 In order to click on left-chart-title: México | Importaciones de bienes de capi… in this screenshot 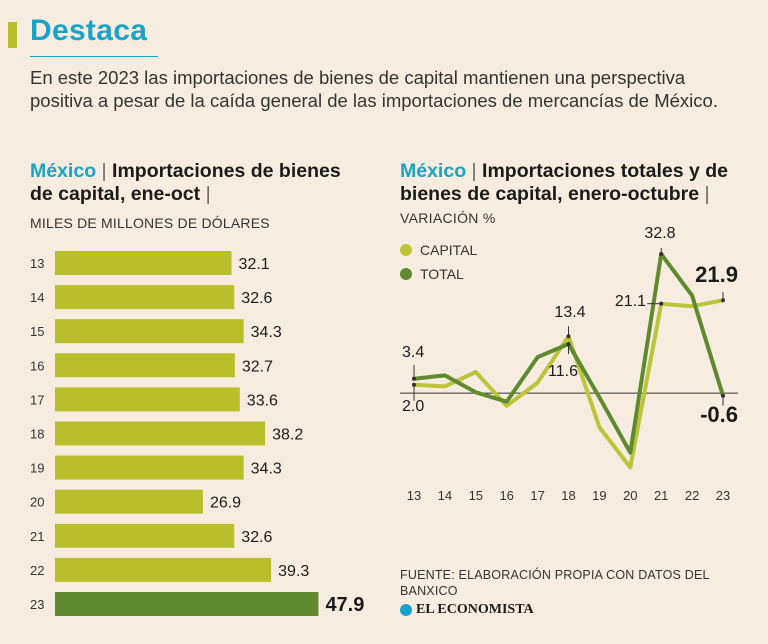, I will do `click(195, 183)`.